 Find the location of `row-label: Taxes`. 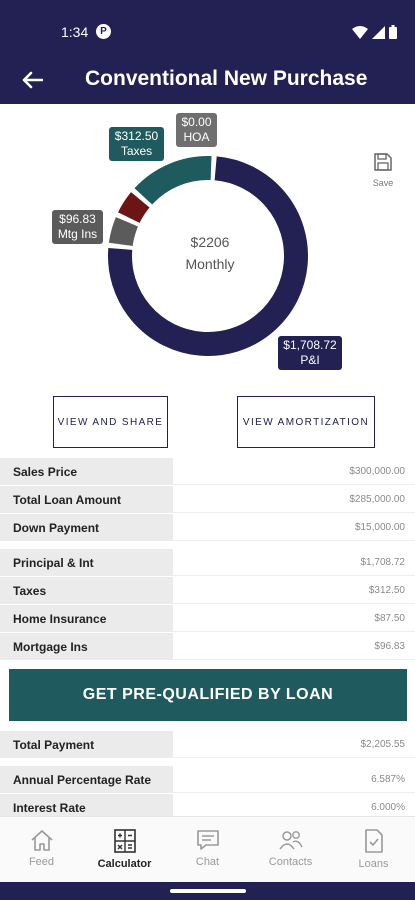

row-label: Taxes is located at coordinates (86, 590).